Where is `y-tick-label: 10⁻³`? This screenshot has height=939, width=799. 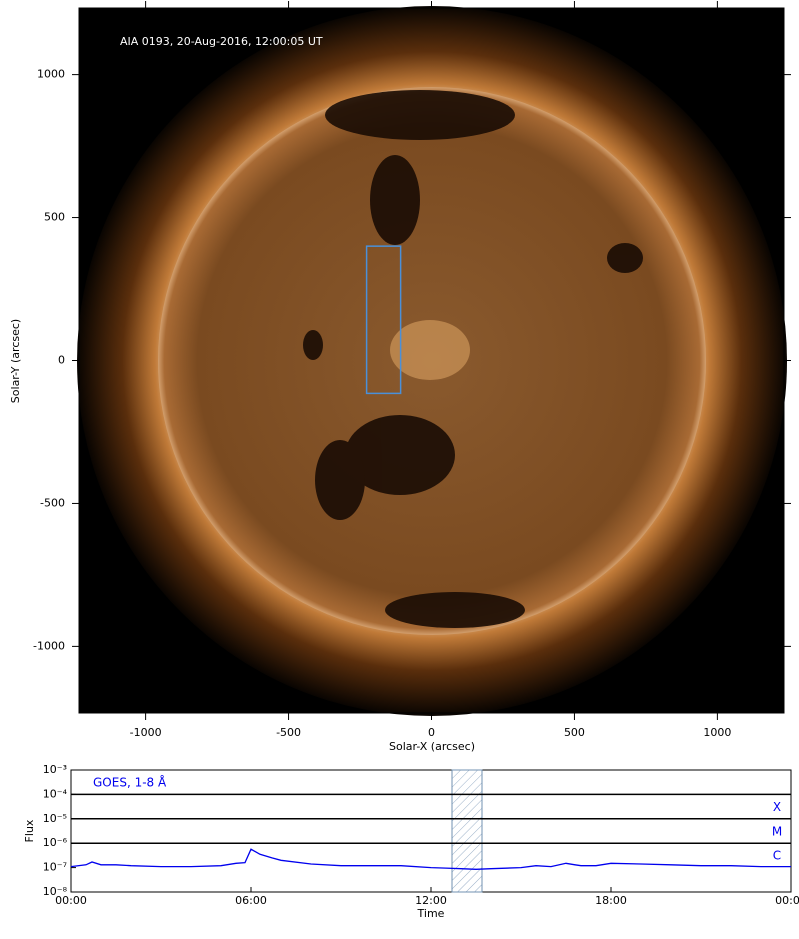
y-tick-label: 10⁻³ is located at coordinates (55, 769).